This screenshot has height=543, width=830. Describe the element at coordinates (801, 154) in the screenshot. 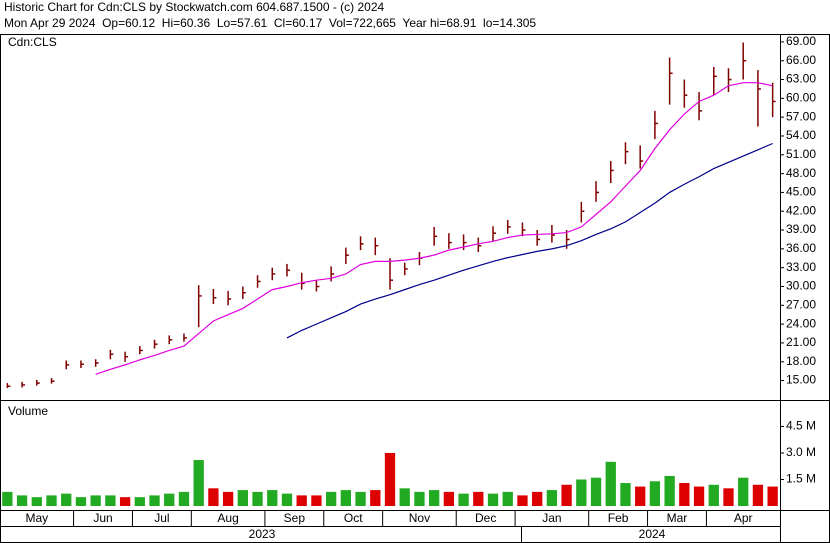

I see `y-tick-label: 51.00` at that location.